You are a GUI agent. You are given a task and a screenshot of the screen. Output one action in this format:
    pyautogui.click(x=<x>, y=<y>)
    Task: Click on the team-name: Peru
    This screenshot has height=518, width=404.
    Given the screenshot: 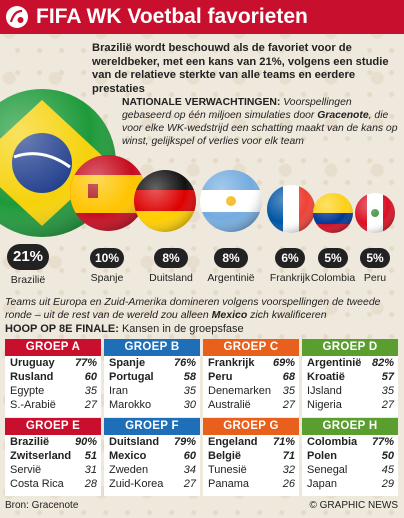 What is the action you would take?
    pyautogui.click(x=220, y=377)
    